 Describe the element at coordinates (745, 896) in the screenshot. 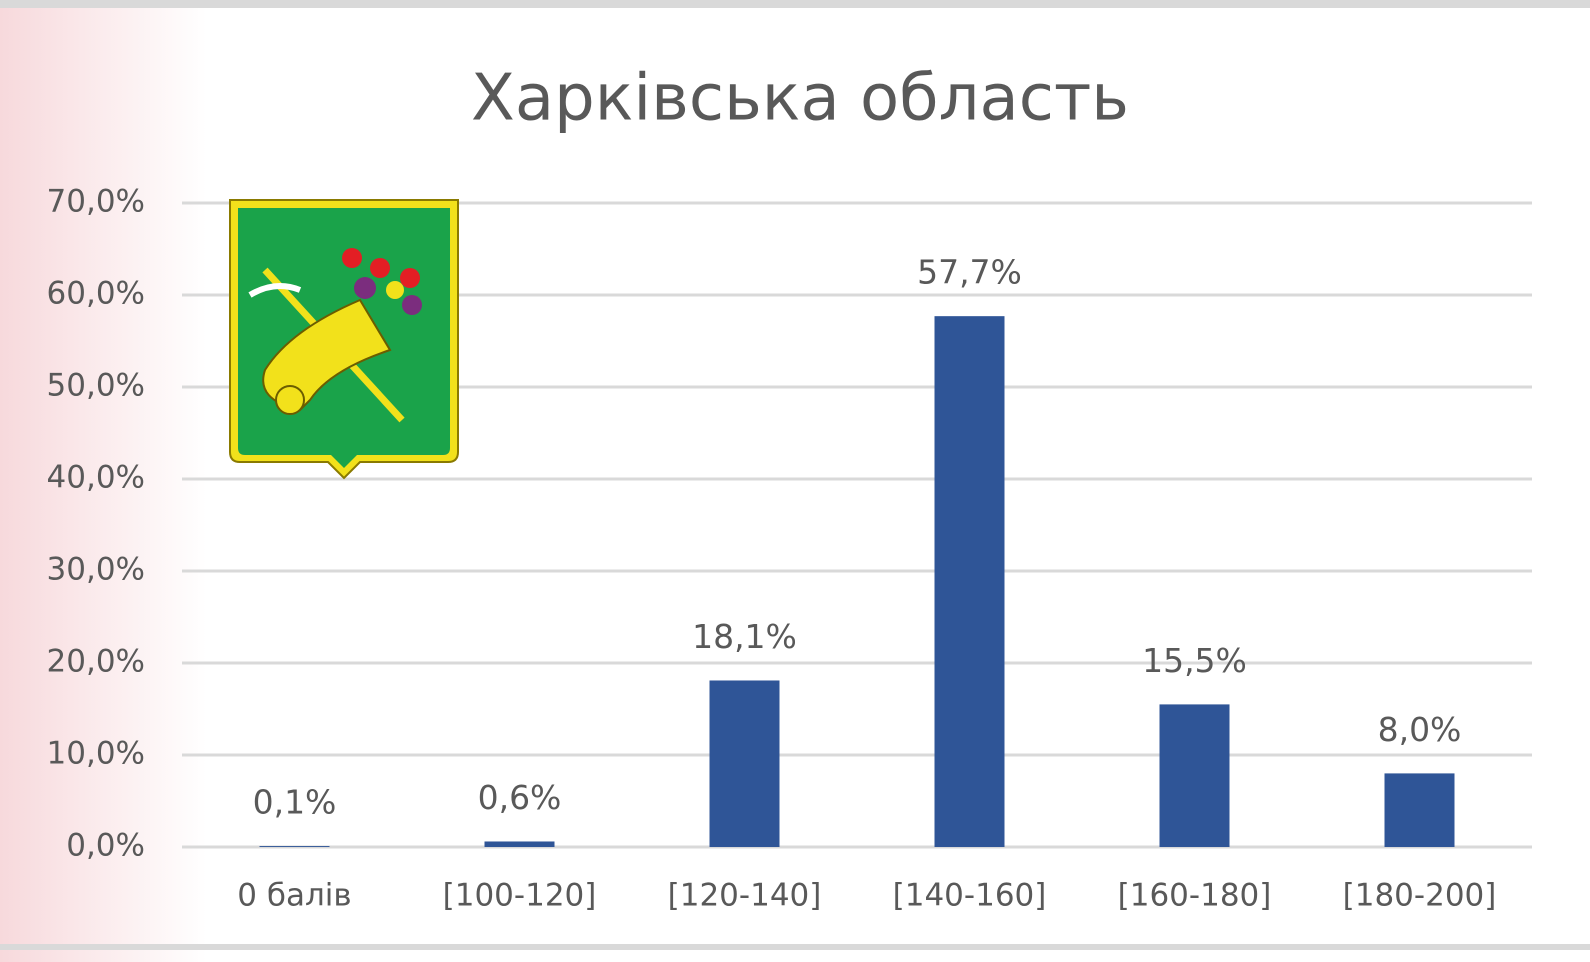

I see `x-tick-label: [120-140]` at that location.